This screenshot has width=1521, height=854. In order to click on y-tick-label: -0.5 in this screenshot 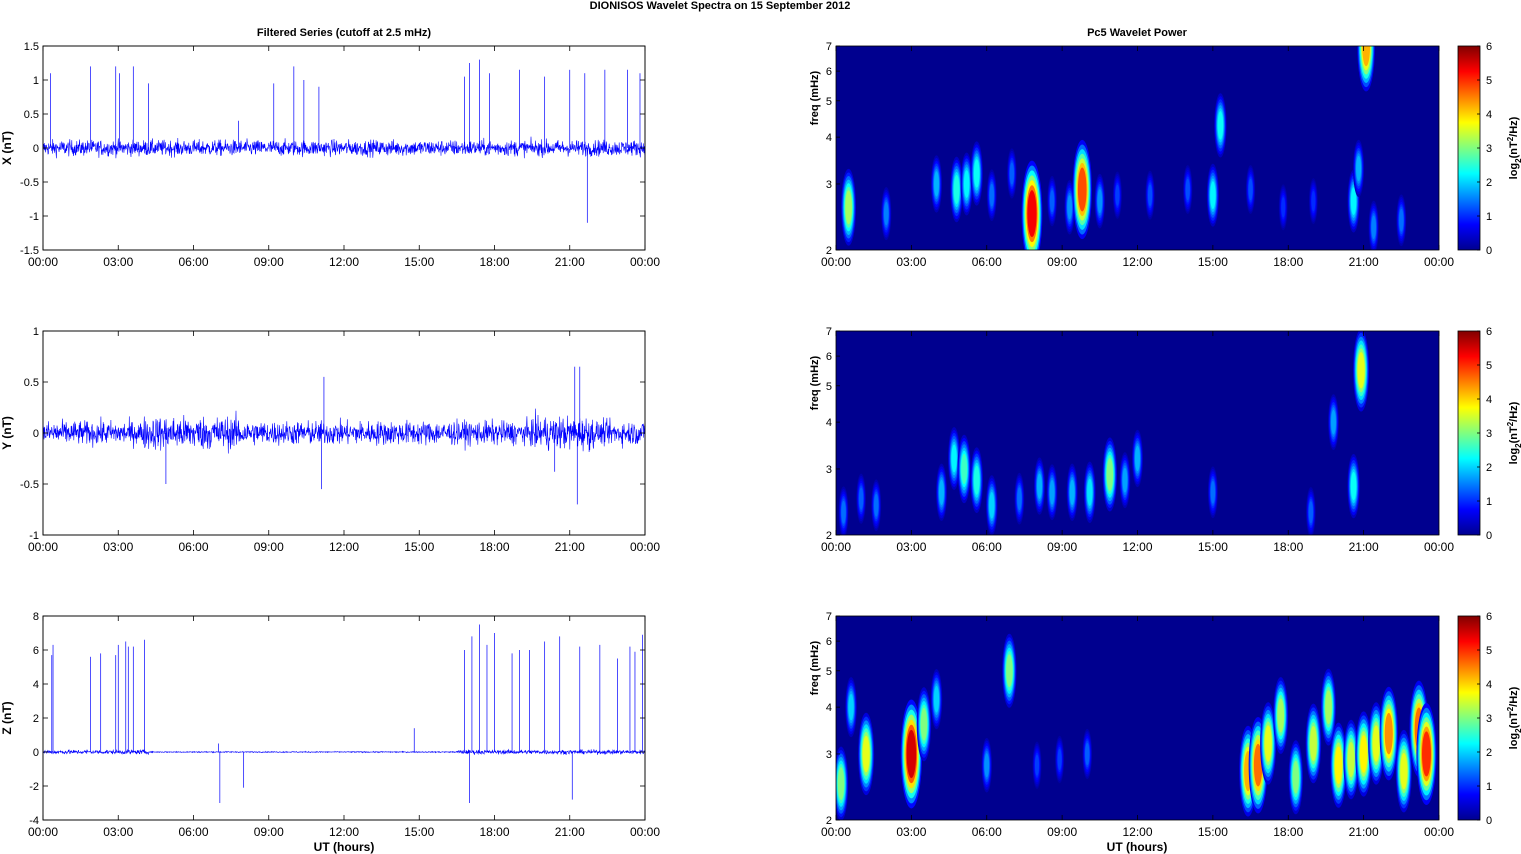, I will do `click(29, 183)`.